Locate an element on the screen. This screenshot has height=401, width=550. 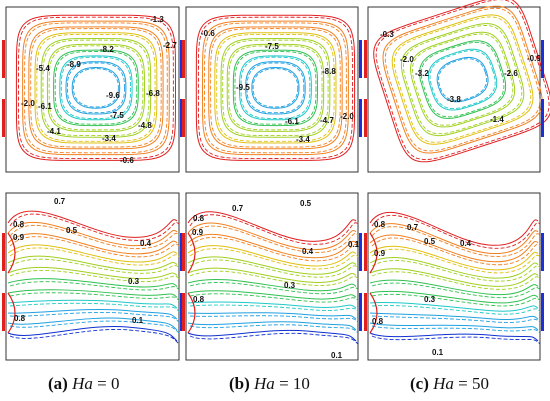
caption-b-tag: (b) is located at coordinates (239, 383).